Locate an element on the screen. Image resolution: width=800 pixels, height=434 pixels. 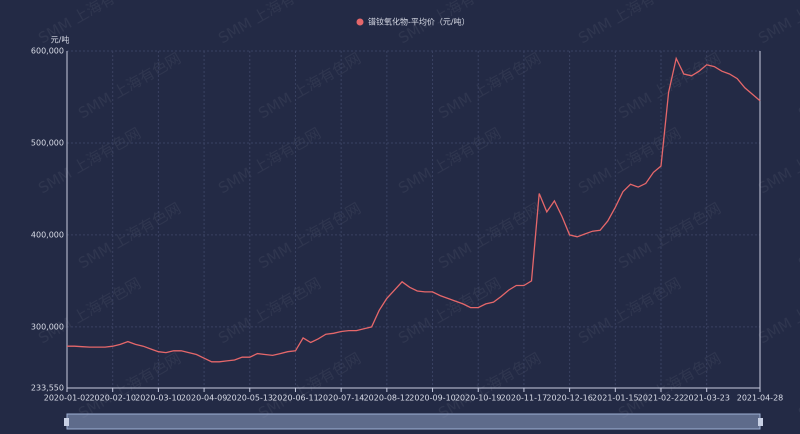
x-tick-label: 2021-03-23 is located at coordinates (706, 398).